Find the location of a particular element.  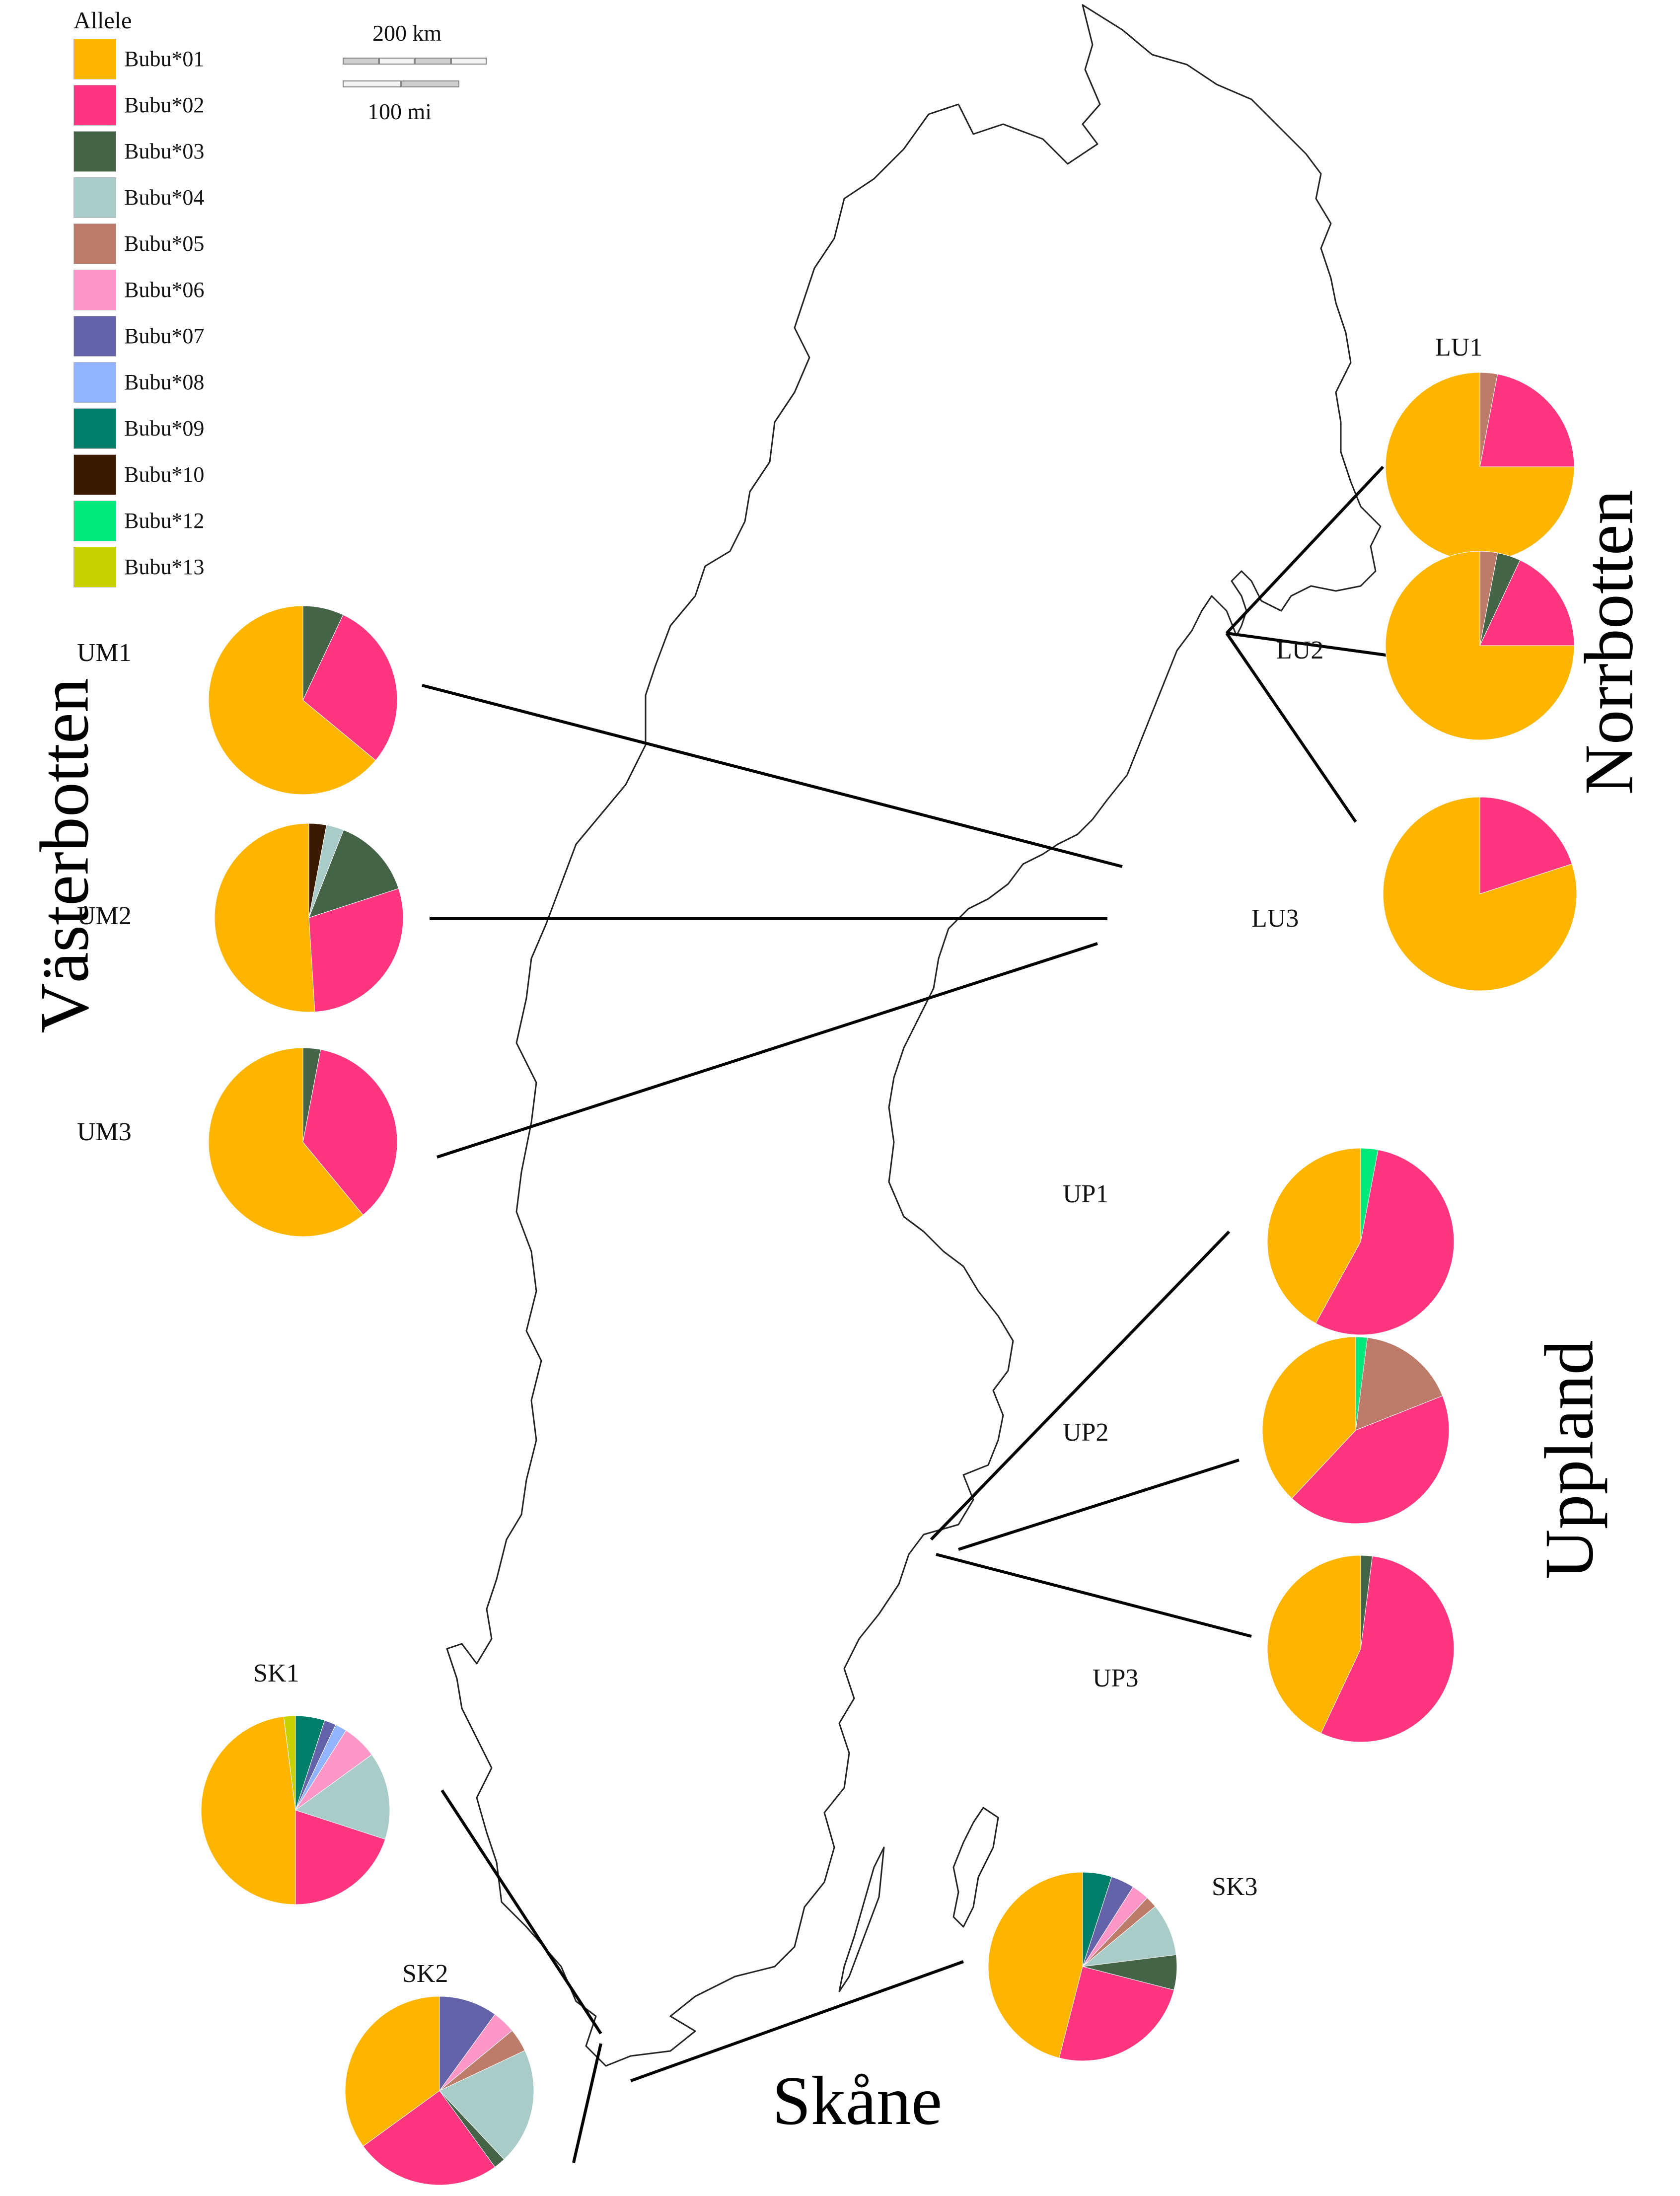

legend-item: Bubu*04 is located at coordinates (178, 197).